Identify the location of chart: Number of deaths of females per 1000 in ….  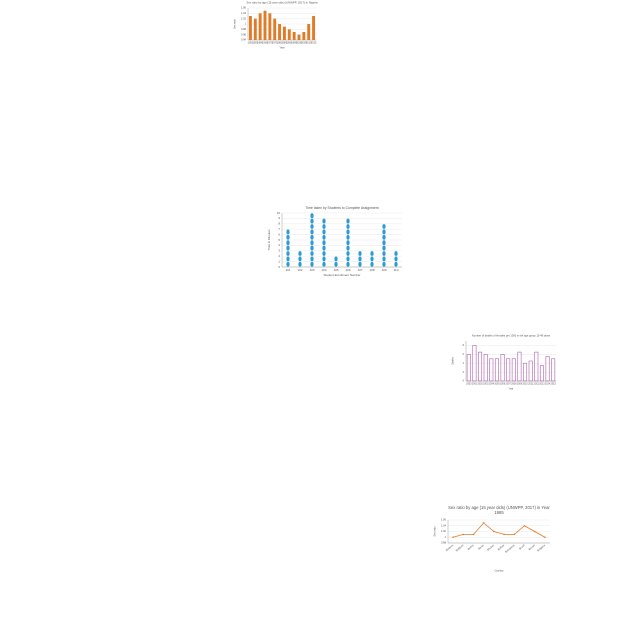
(504, 362).